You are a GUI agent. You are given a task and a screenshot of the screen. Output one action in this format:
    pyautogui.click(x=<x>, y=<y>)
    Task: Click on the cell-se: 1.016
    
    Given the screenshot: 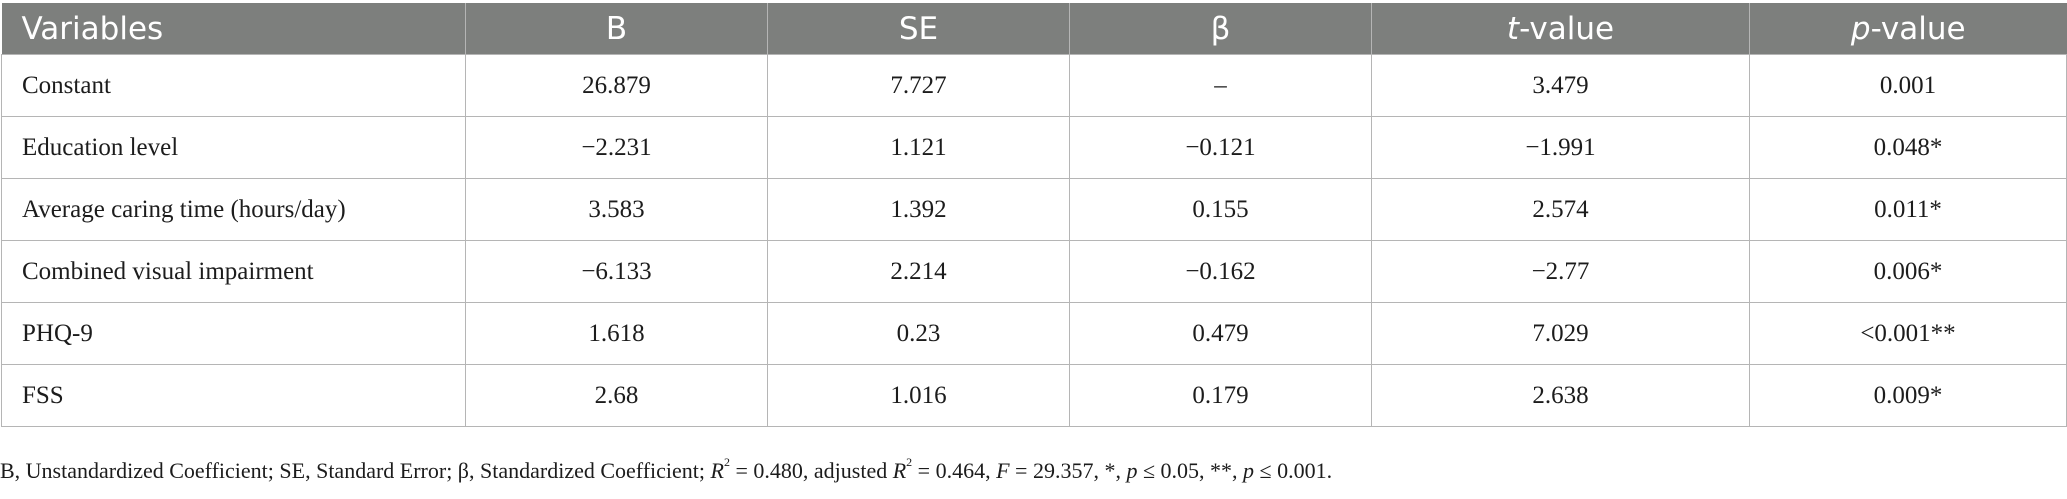 What is the action you would take?
    pyautogui.click(x=918, y=395)
    